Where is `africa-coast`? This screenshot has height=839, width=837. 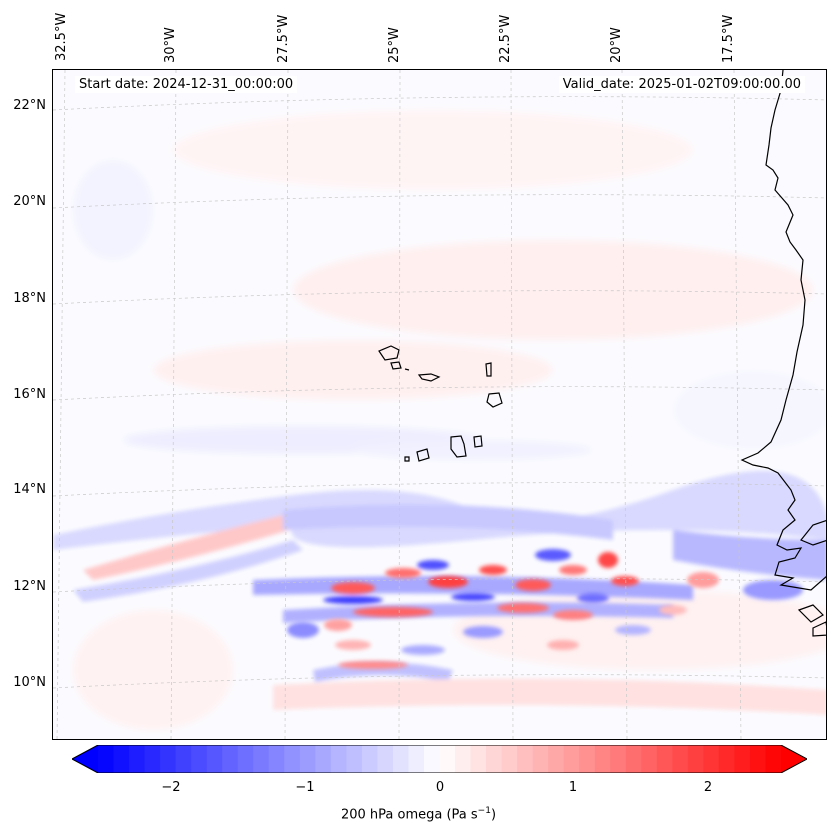
africa-coast is located at coordinates (783, 330).